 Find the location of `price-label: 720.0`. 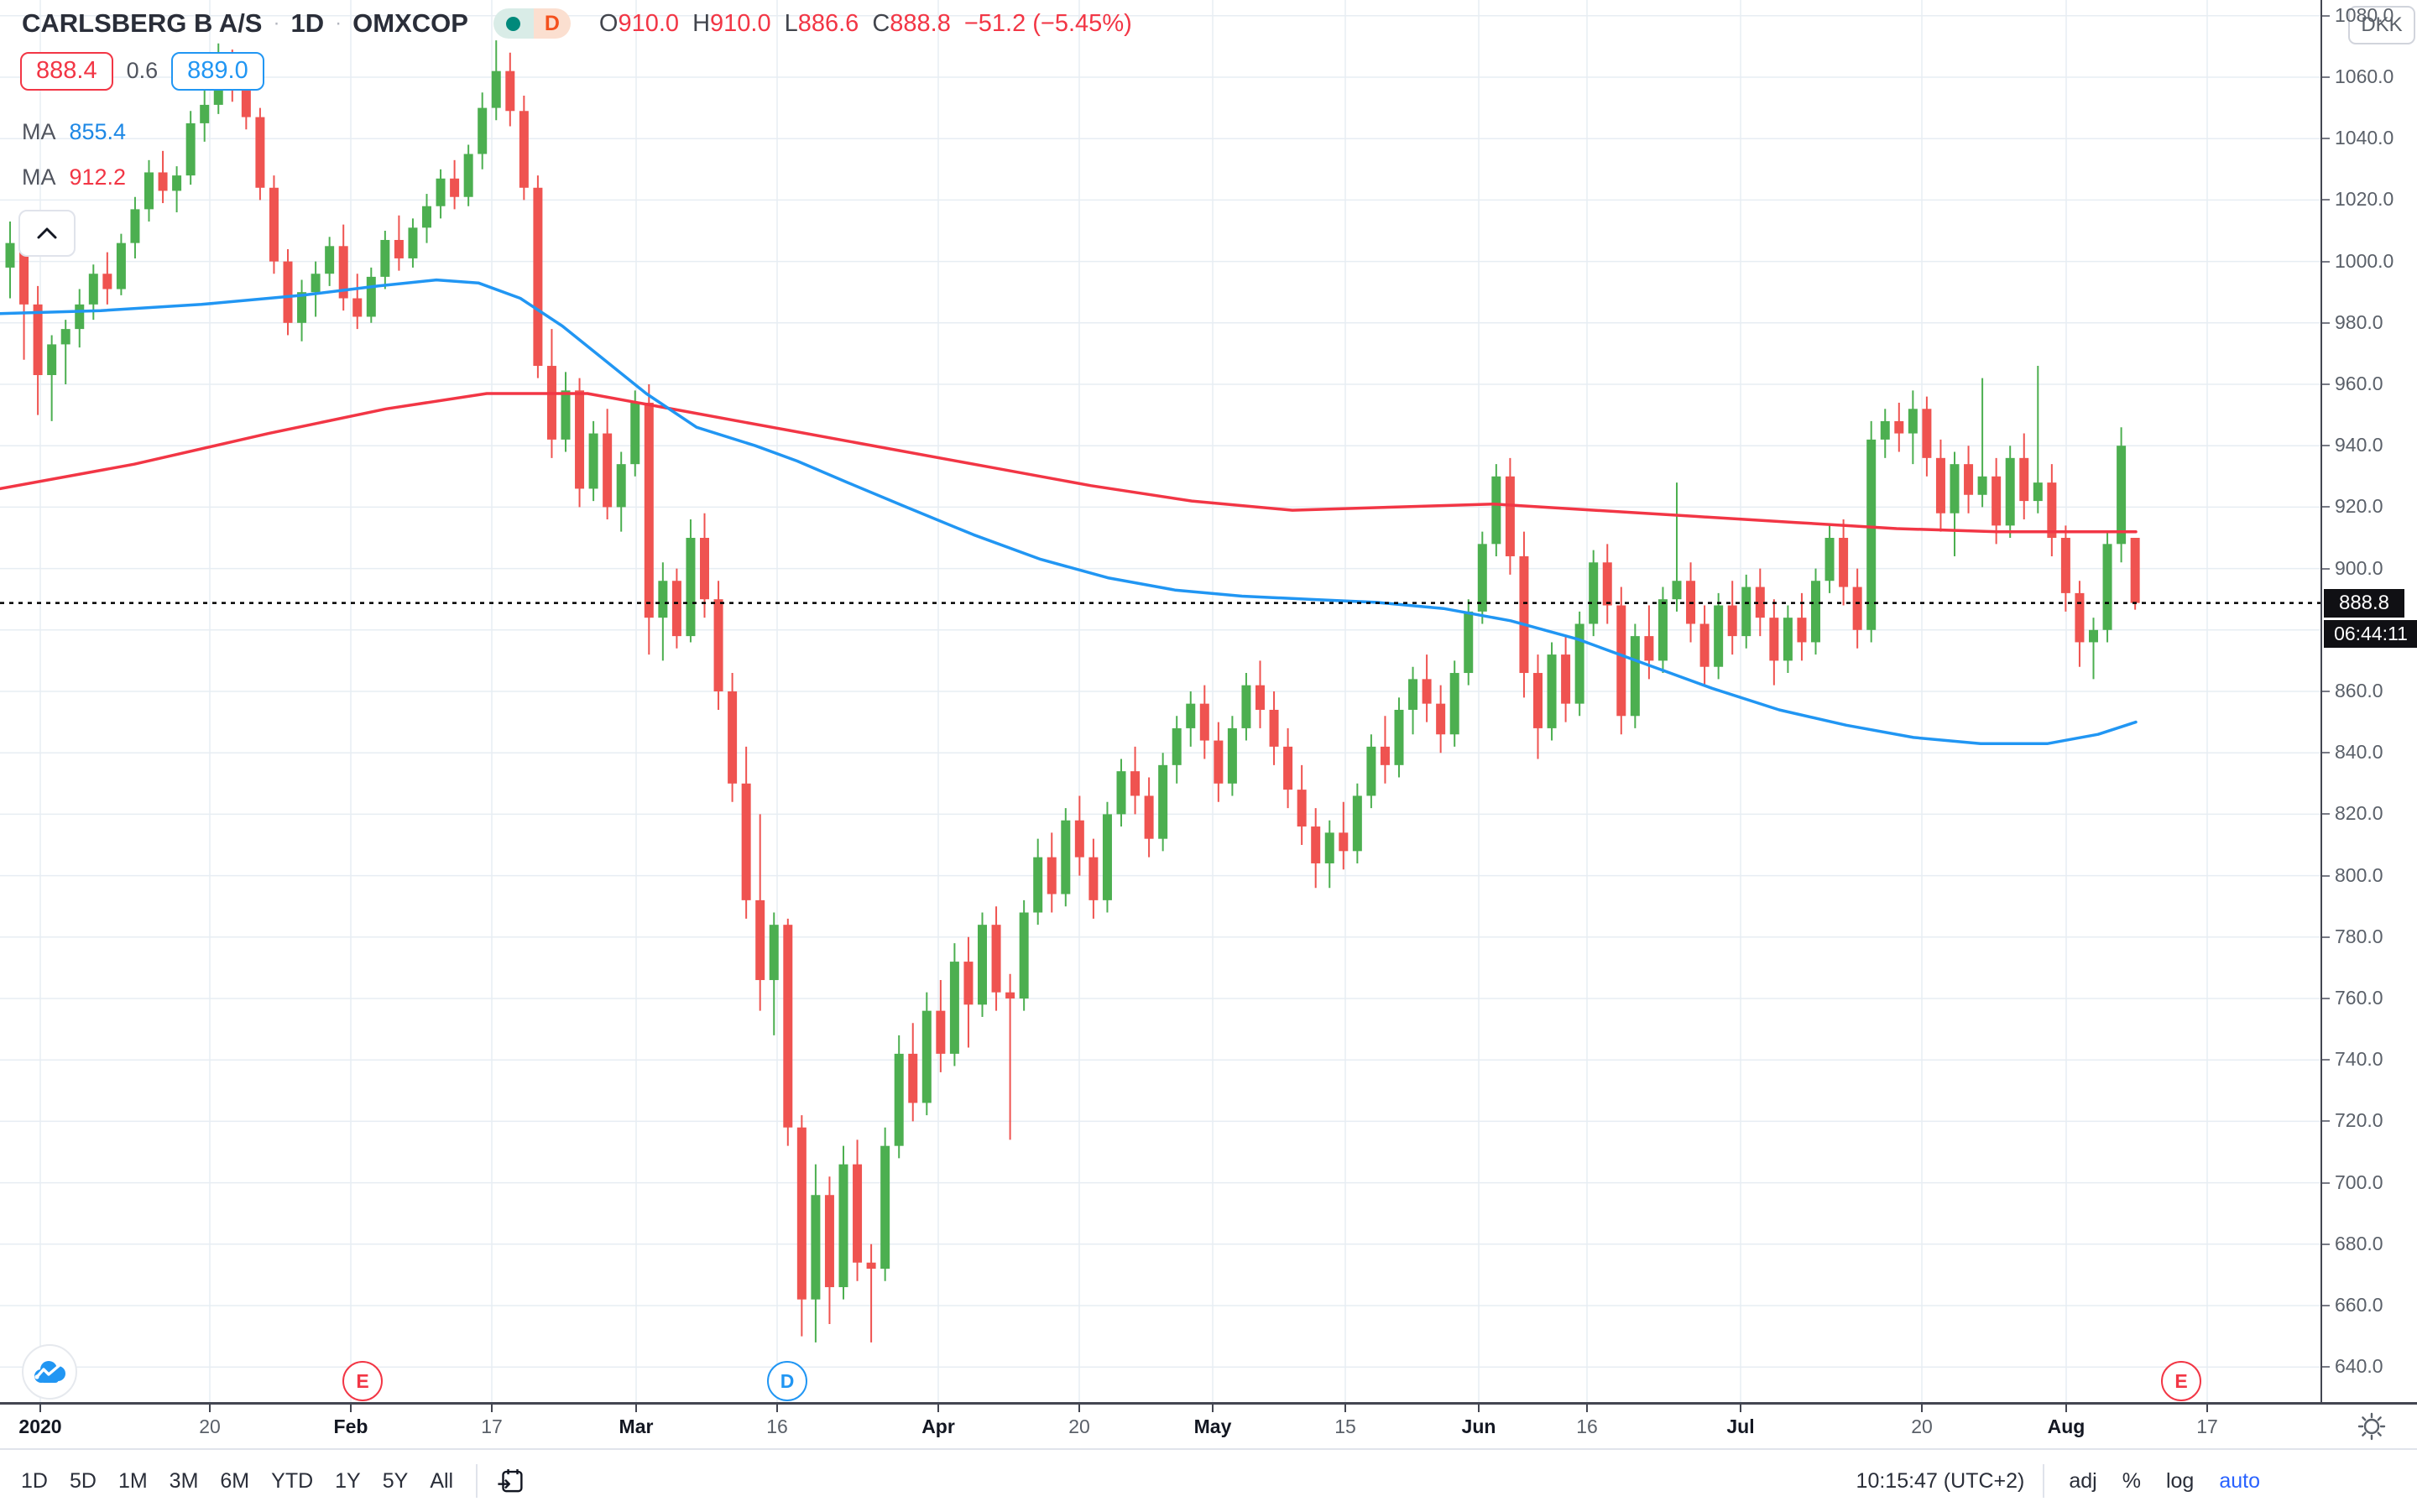

price-label: 720.0 is located at coordinates (2359, 1121).